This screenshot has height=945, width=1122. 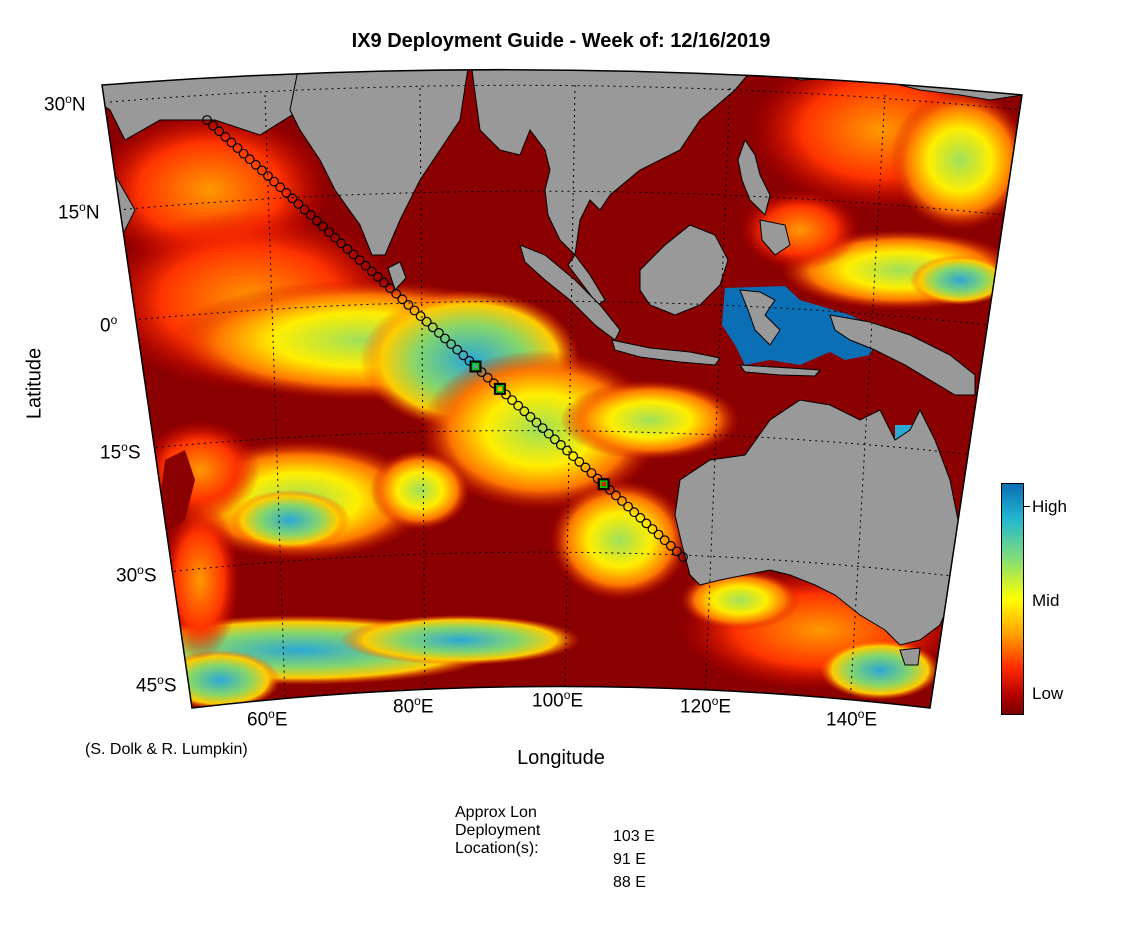 I want to click on deployment-location-item: 103 E, so click(x=634, y=836).